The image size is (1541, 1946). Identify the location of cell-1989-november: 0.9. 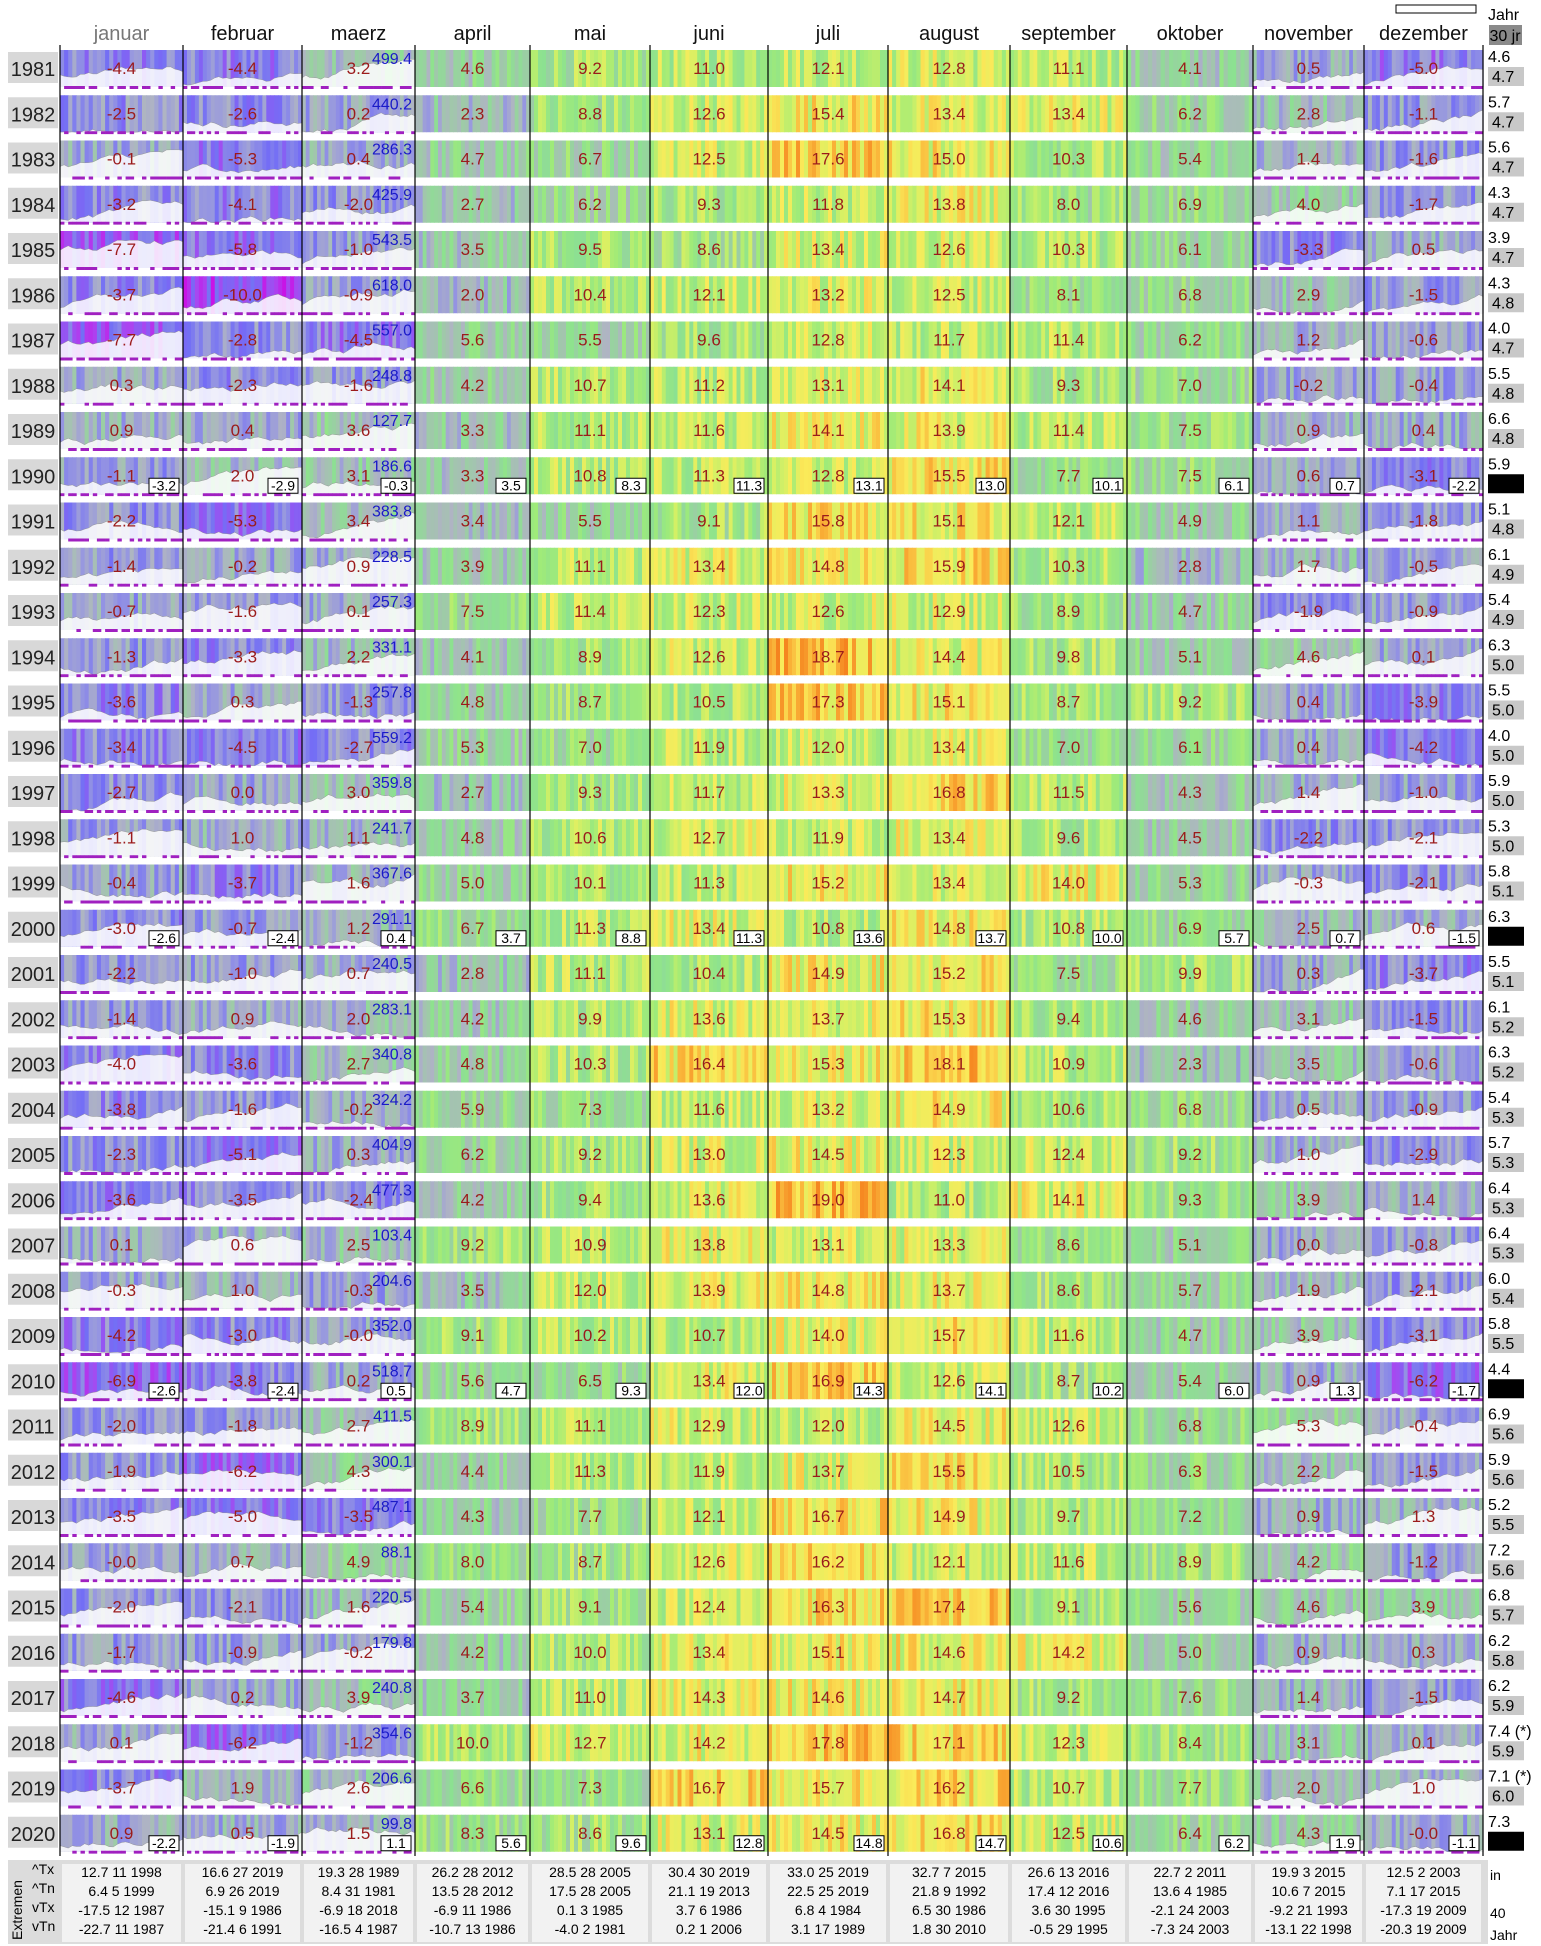
(1308, 431).